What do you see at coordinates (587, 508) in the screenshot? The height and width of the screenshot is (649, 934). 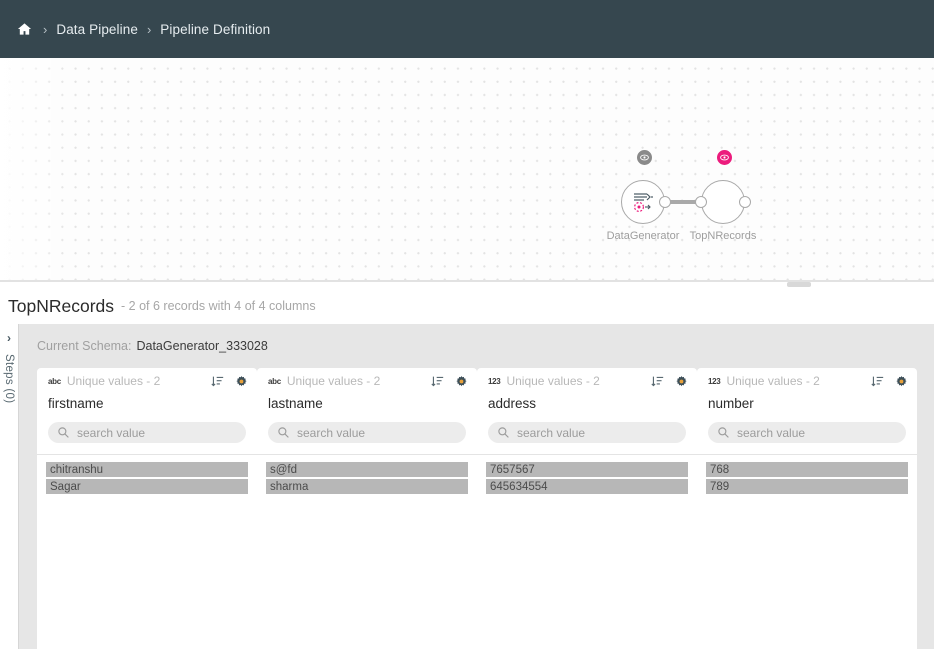 I see `column-card: 123 Unique values - 2 address` at bounding box center [587, 508].